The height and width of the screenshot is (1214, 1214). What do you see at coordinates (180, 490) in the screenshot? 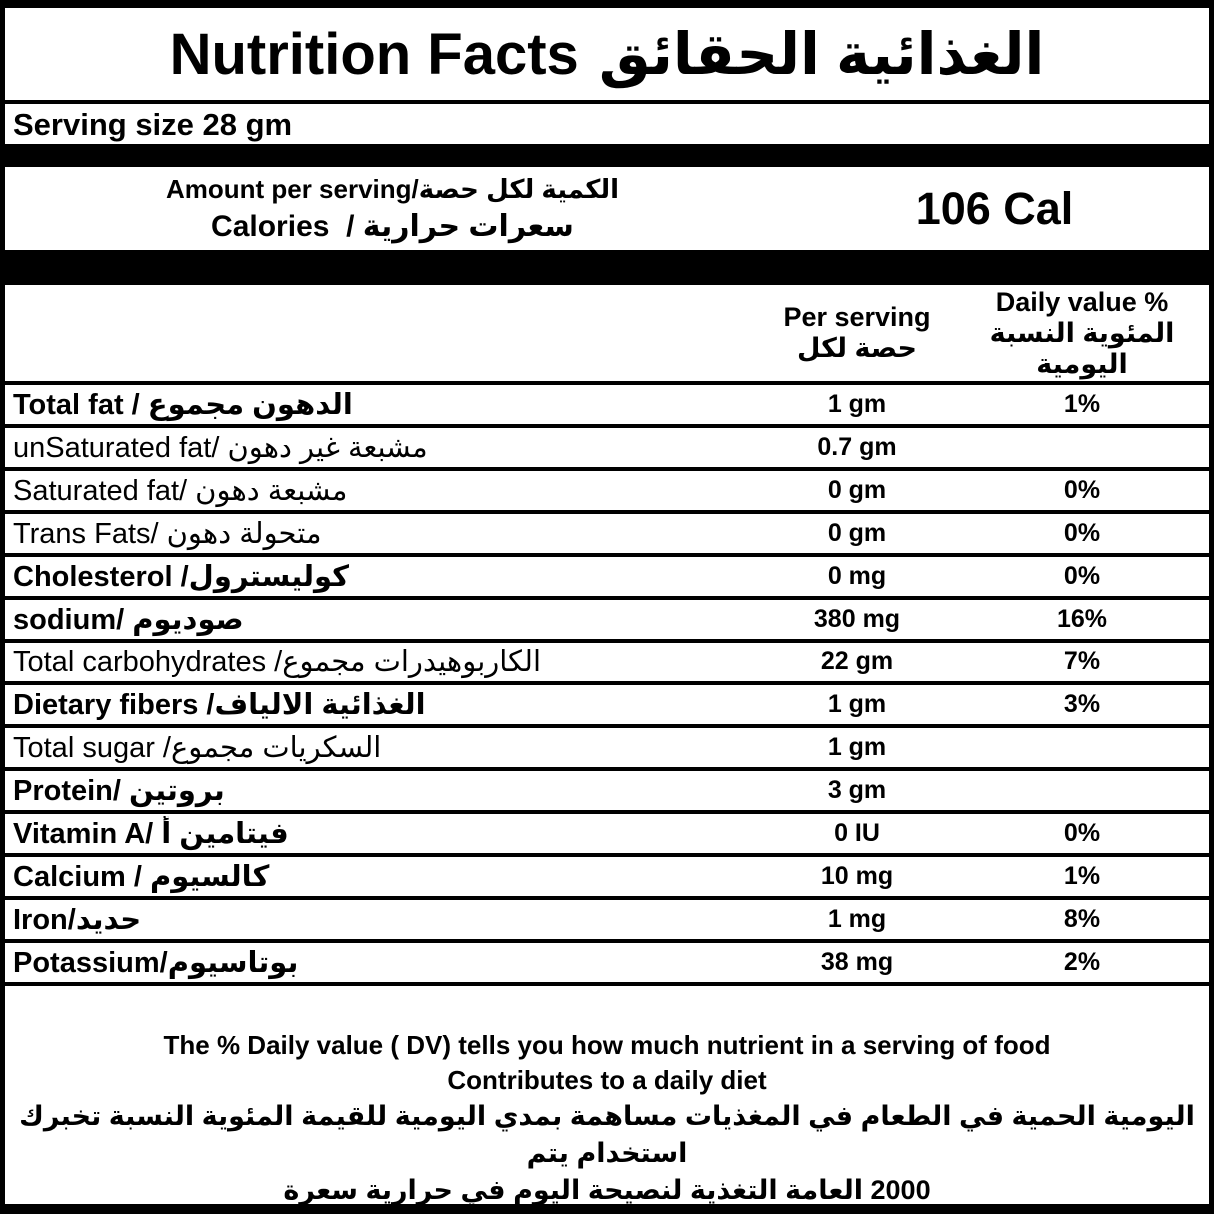
I see `nutrient-label: Saturated fat/ دهون‎ مشبعة` at bounding box center [180, 490].